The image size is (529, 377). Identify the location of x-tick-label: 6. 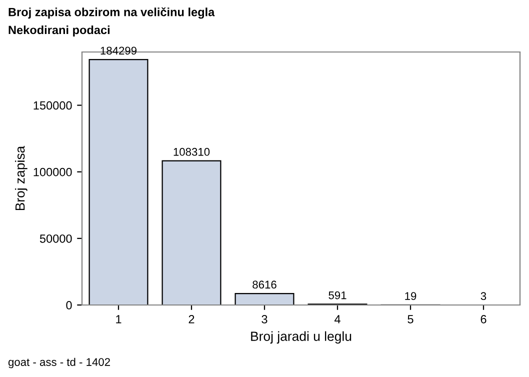
(483, 319).